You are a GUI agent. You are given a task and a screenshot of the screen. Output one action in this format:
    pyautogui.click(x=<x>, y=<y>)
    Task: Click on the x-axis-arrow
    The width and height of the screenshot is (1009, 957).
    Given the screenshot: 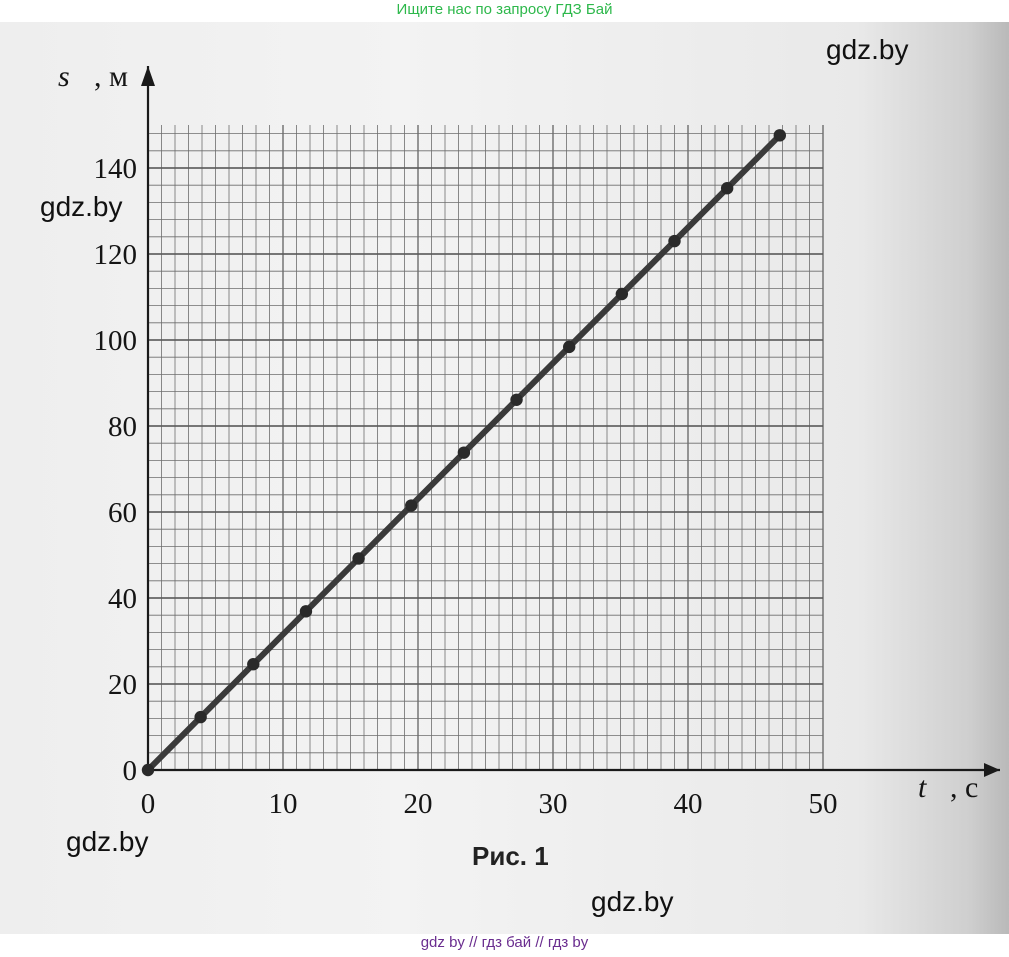 What is the action you would take?
    pyautogui.click(x=992, y=770)
    